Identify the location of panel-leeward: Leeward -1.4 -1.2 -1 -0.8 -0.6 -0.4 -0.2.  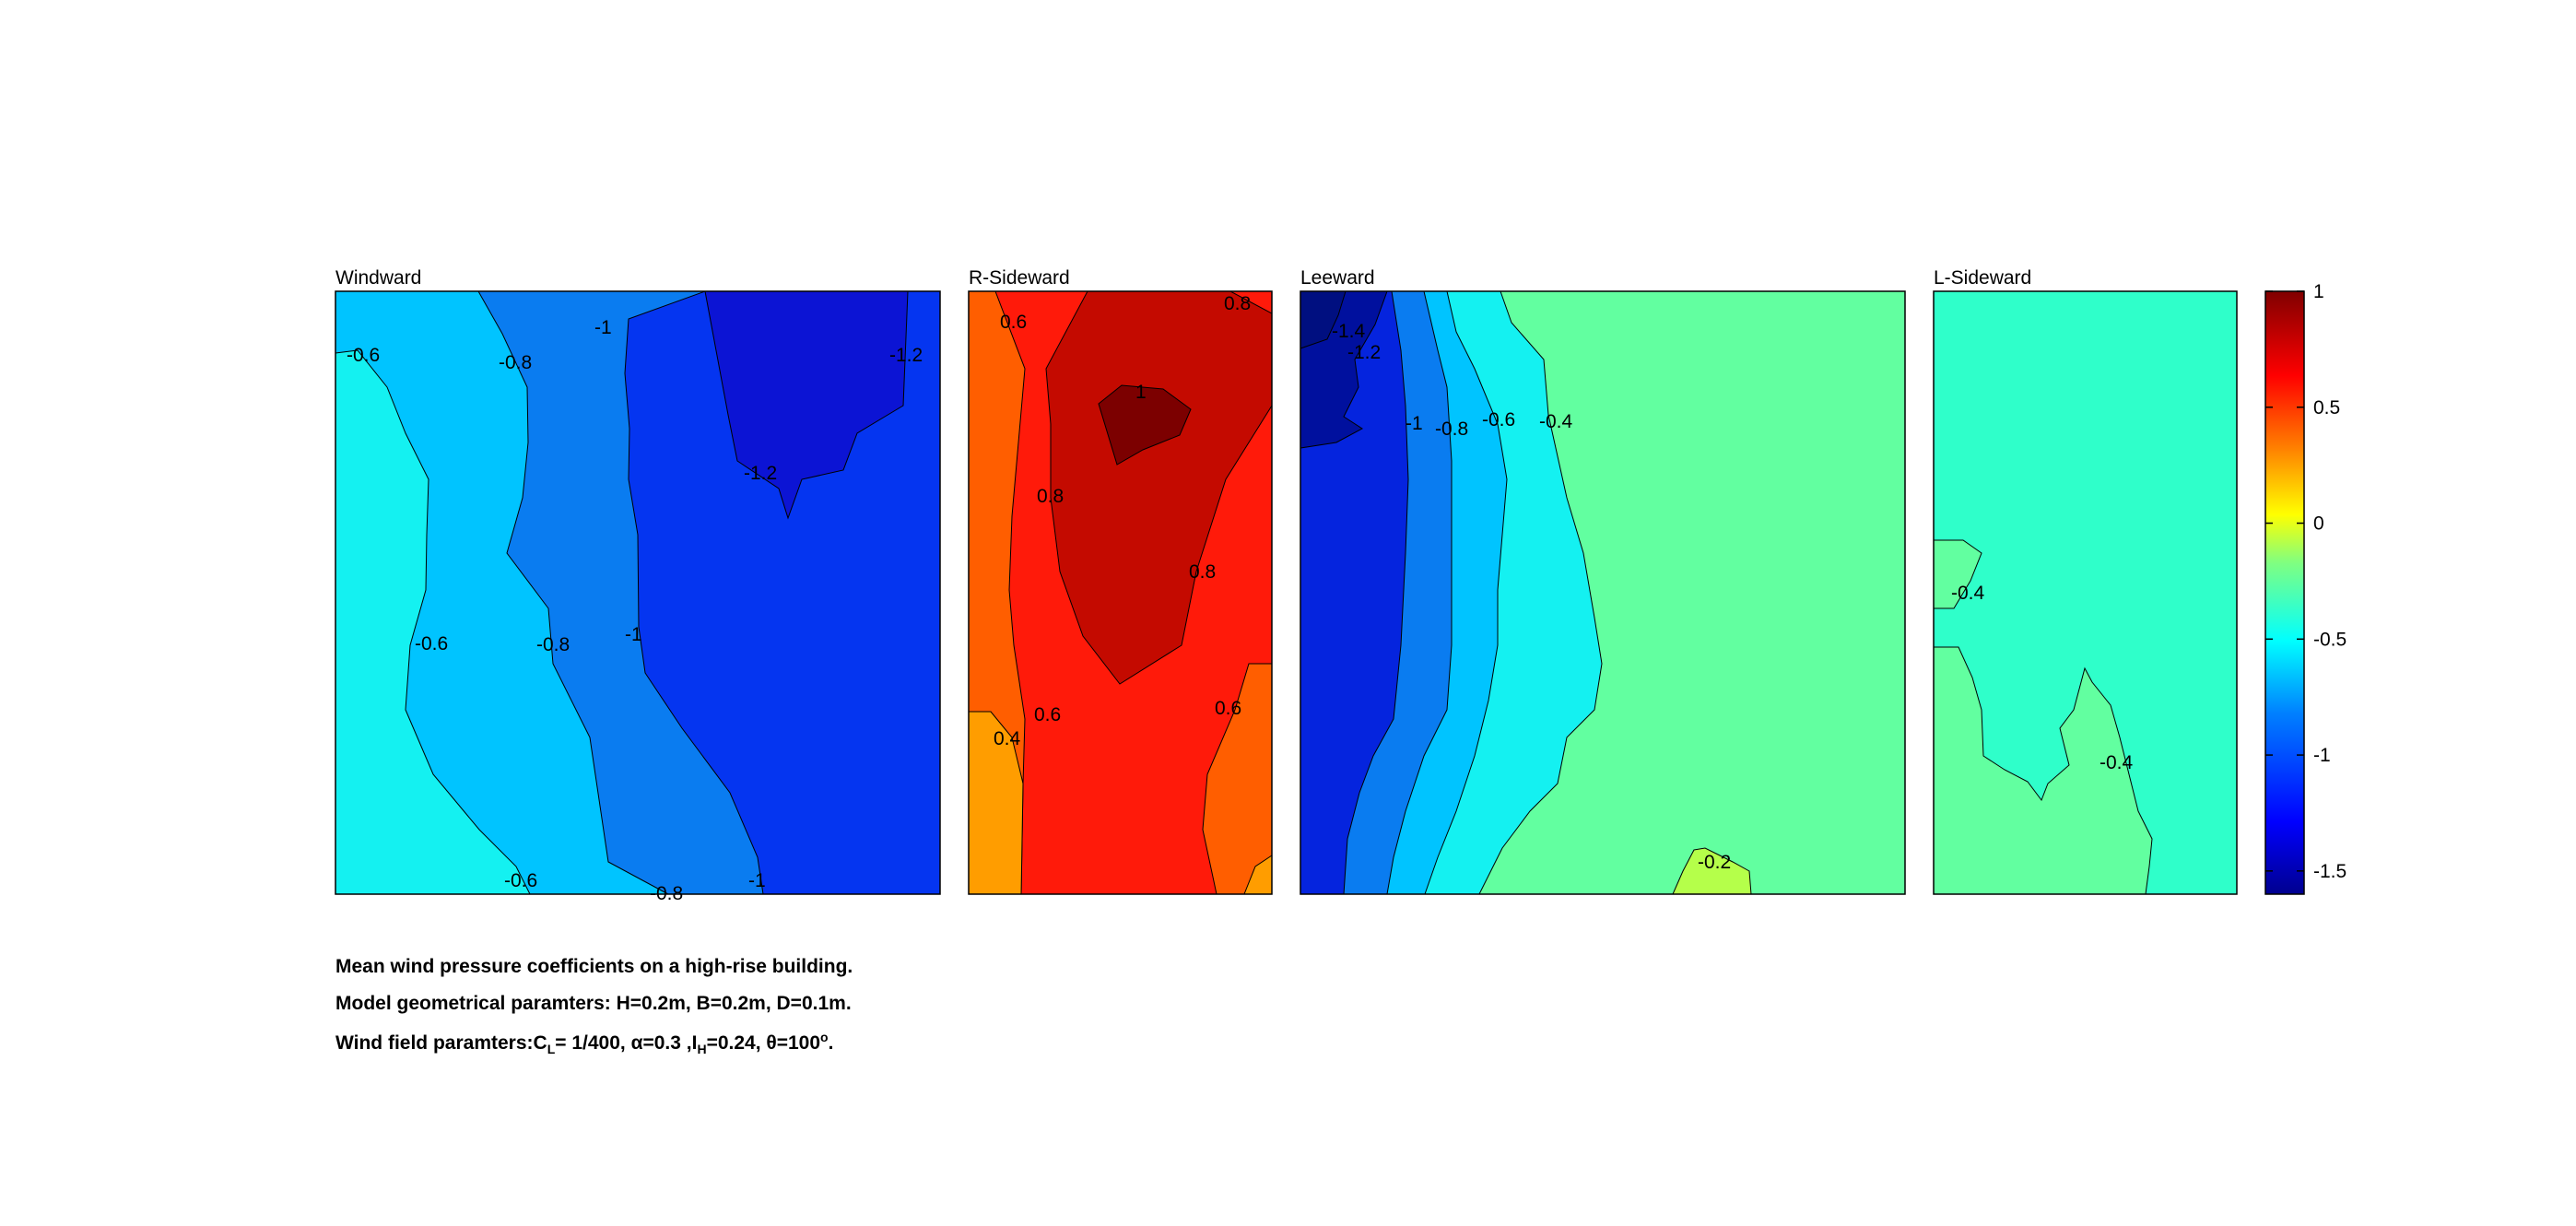
(1603, 581).